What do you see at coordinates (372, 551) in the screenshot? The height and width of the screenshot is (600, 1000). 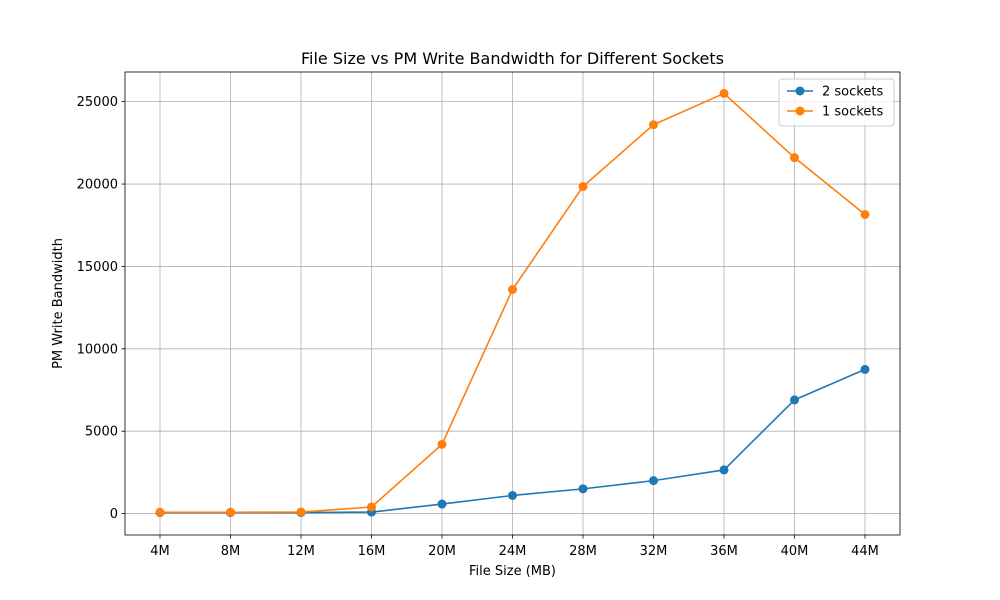 I see `x-tick-label: 16M` at bounding box center [372, 551].